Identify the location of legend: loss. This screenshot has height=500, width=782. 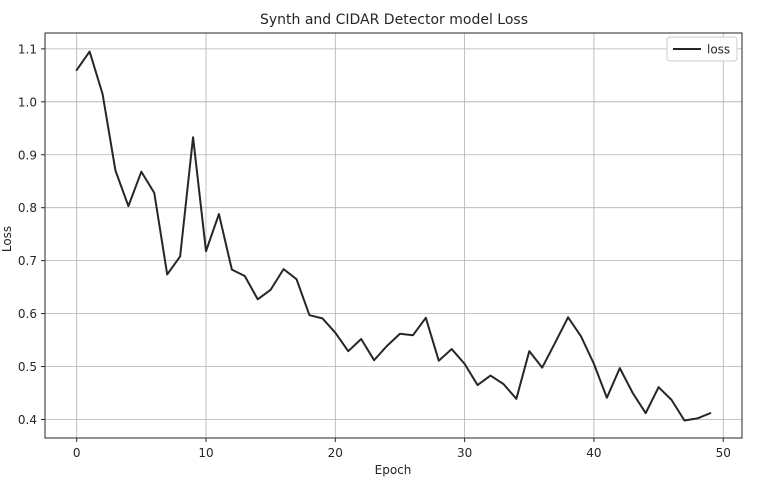
(702, 49).